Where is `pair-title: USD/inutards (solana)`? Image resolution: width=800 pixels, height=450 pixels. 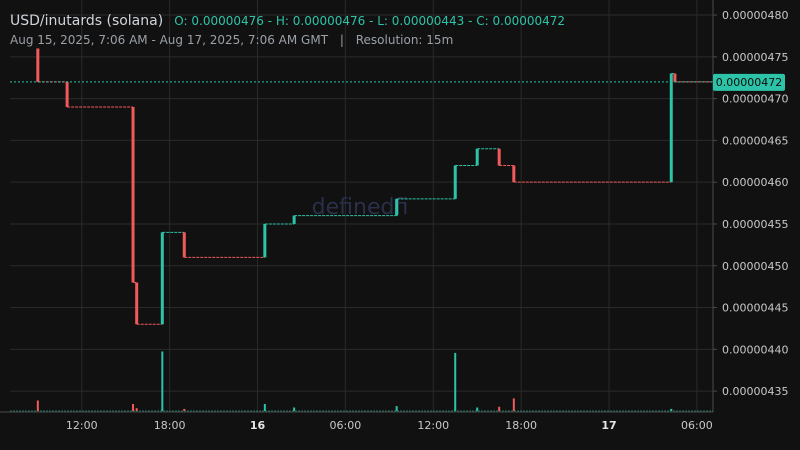 pair-title: USD/inutards (solana) is located at coordinates (87, 21).